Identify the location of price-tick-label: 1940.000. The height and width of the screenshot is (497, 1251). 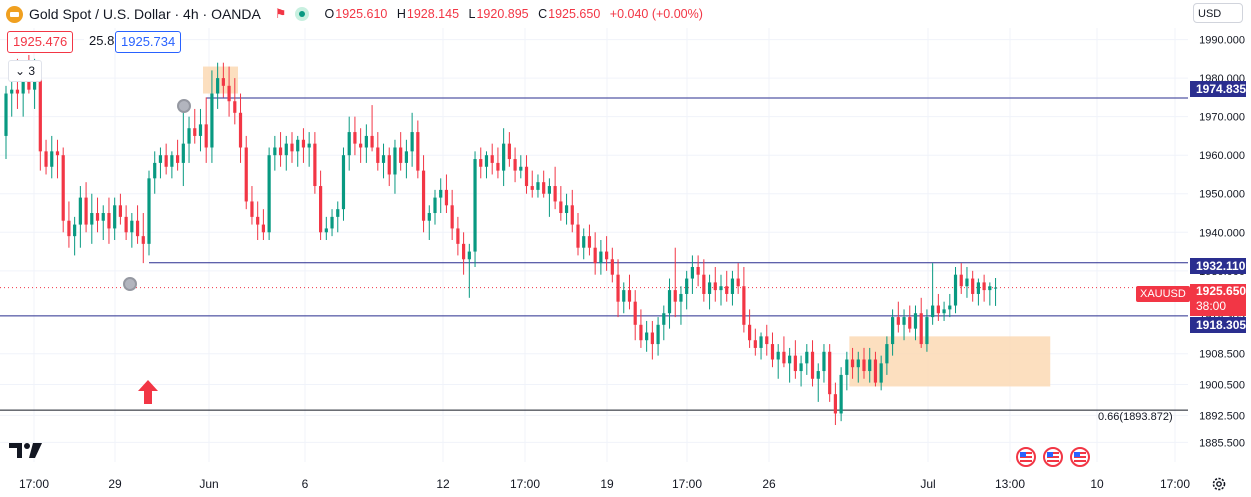
(1222, 233).